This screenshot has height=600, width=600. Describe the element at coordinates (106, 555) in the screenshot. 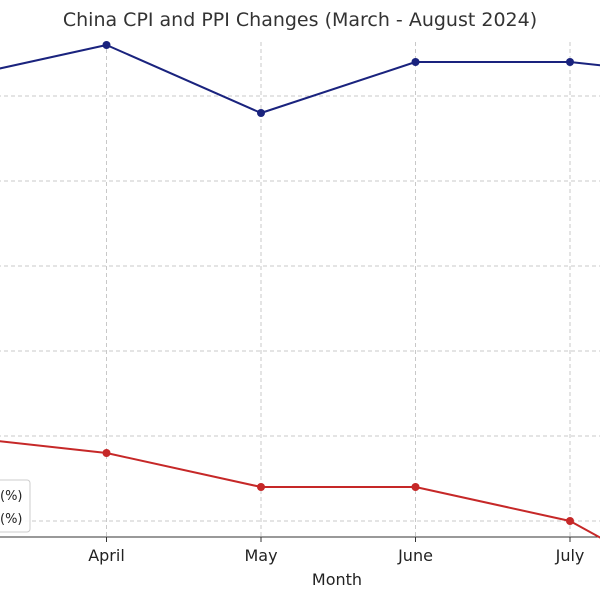

I see `x-tick-label: April` at that location.